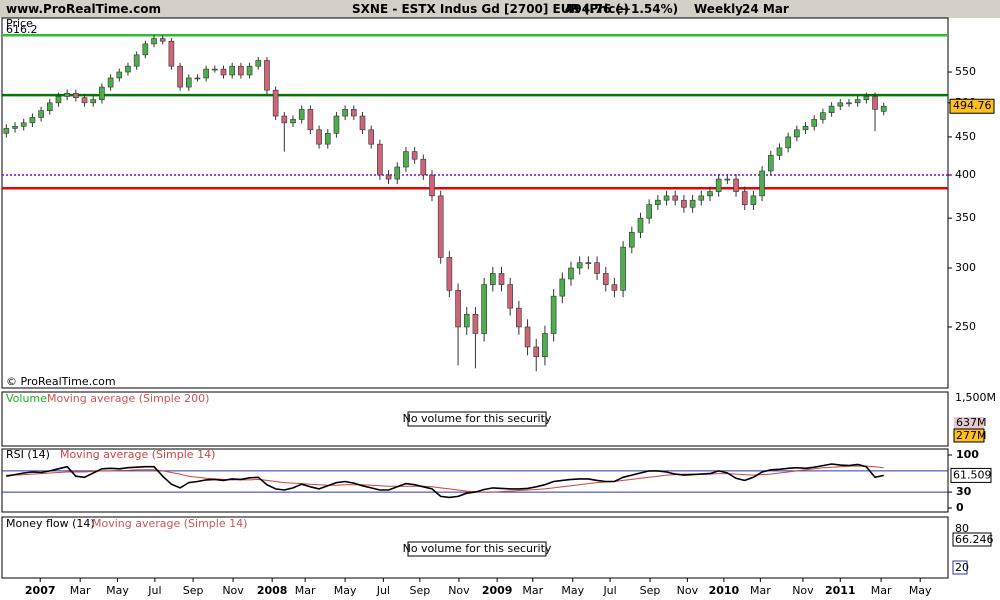  I want to click on rsi-panel, so click(475, 480).